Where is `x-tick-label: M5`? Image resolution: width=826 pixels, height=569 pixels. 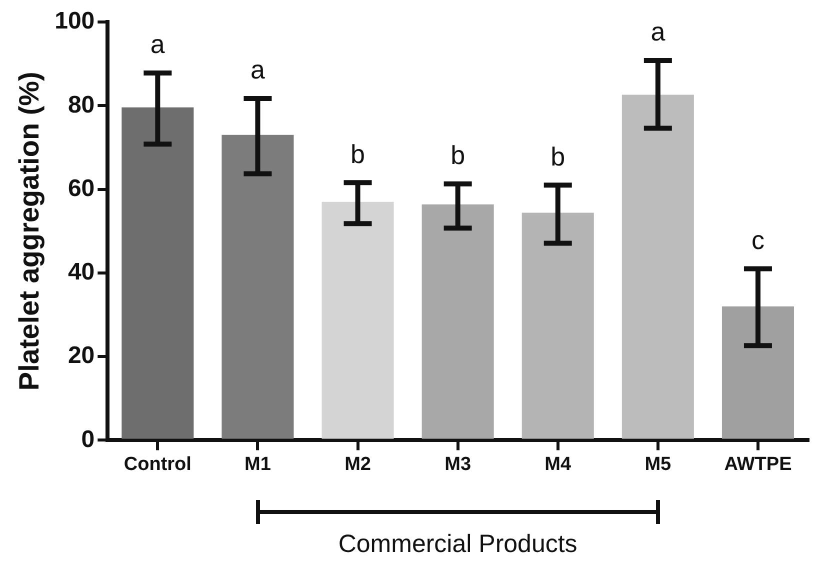 x-tick-label: M5 is located at coordinates (658, 464).